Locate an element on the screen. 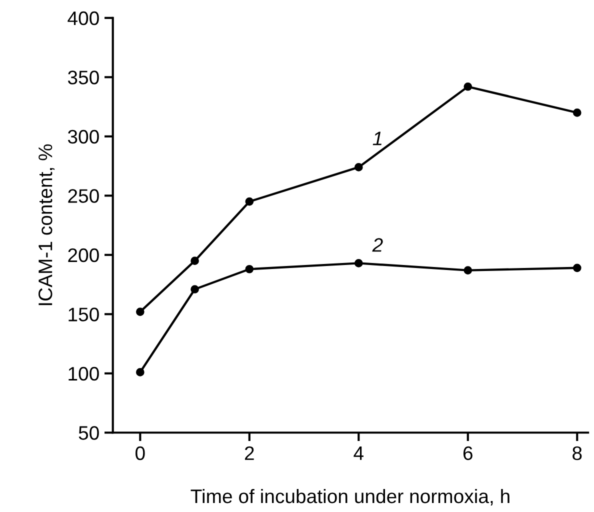 This screenshot has height=512, width=594. x-tick-label: 0 is located at coordinates (140, 453).